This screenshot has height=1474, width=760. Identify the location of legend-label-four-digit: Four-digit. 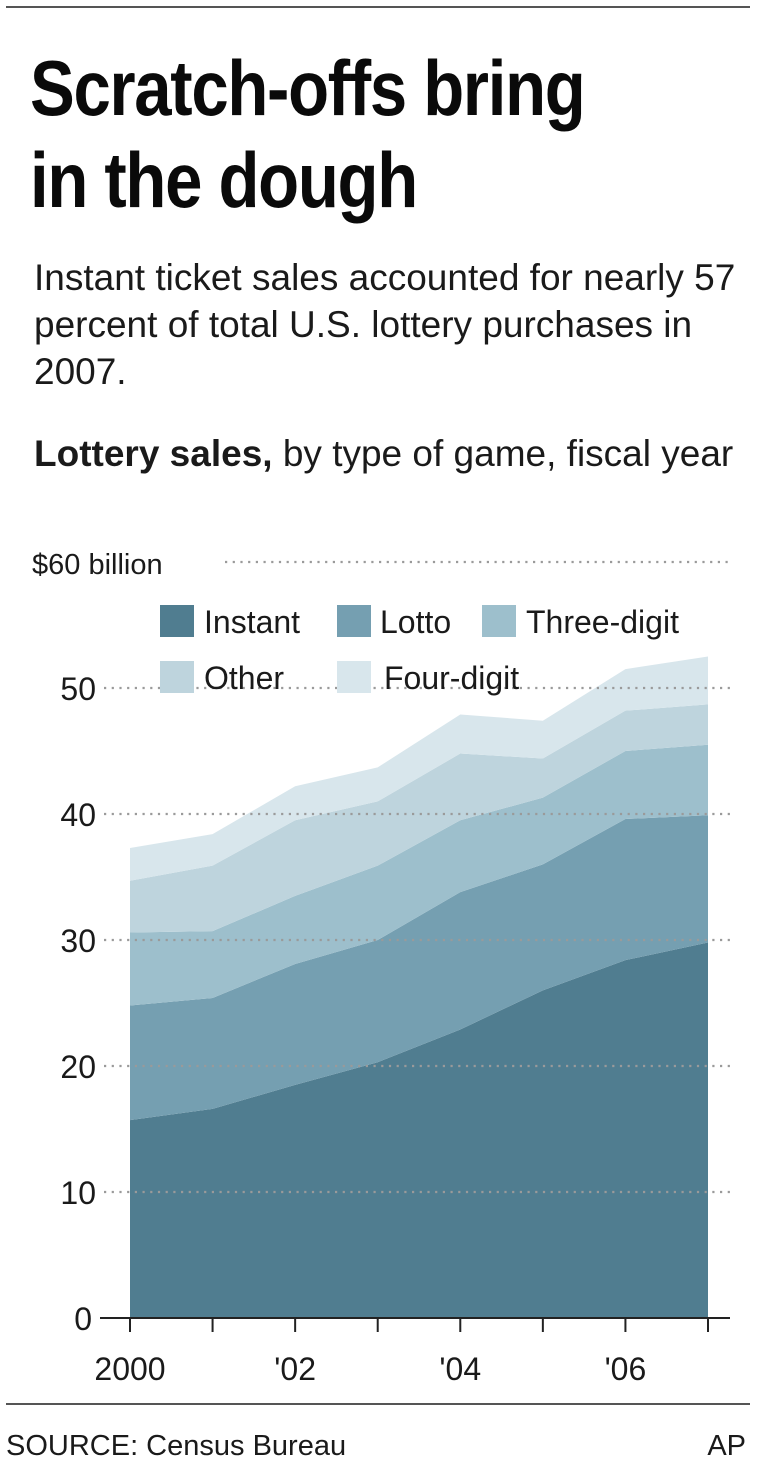
(451, 678).